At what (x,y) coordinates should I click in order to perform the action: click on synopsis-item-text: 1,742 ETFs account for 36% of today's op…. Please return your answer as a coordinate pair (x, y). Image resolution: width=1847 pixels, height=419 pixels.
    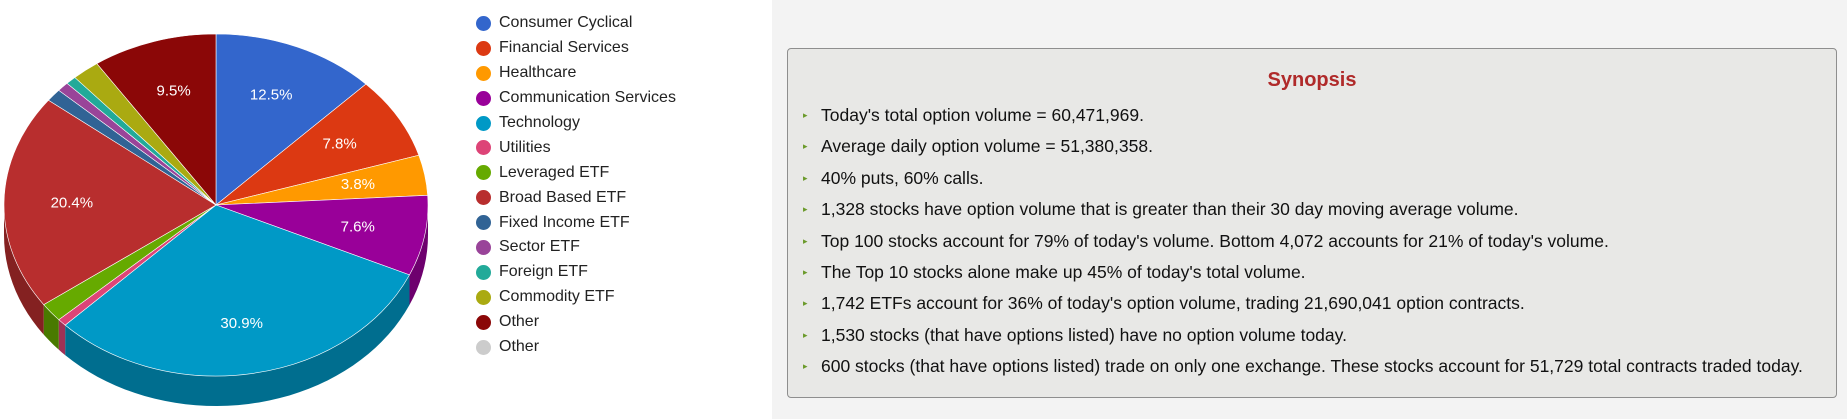
    Looking at the image, I should click on (1173, 303).